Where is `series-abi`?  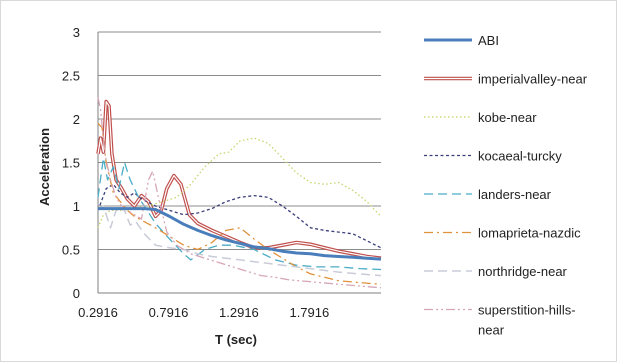 series-abi is located at coordinates (240, 234).